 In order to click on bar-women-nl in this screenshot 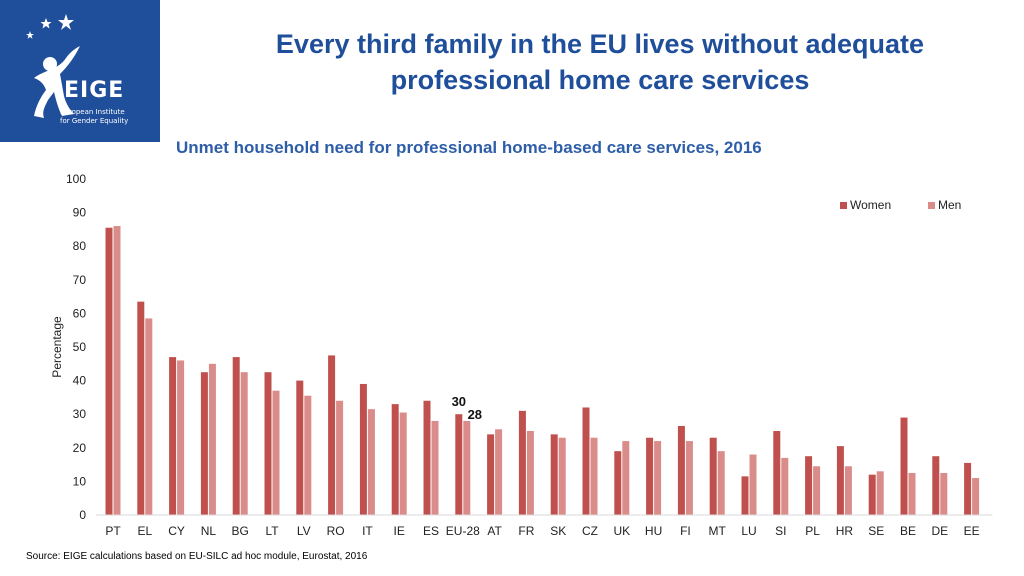, I will do `click(204, 443)`.